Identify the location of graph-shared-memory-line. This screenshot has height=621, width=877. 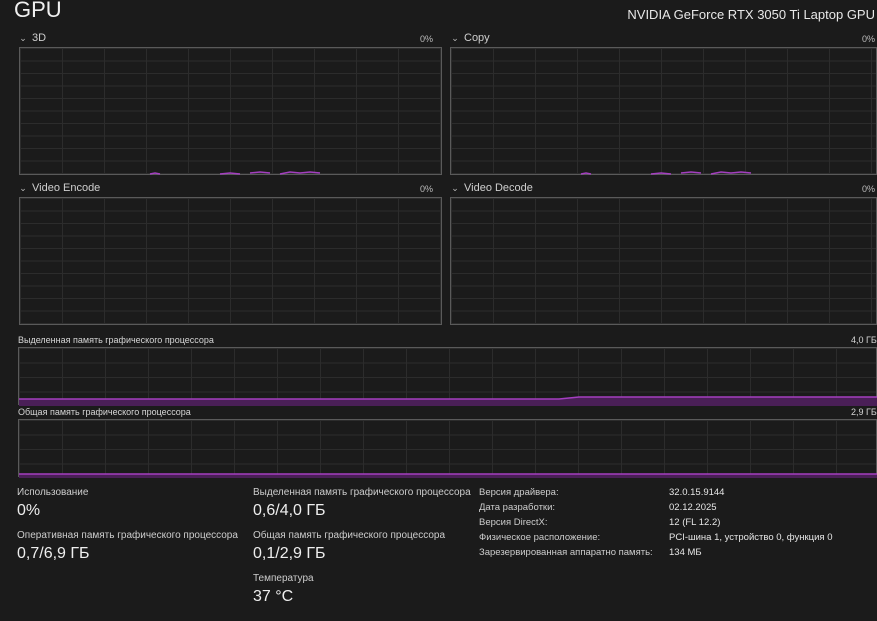
(448, 475).